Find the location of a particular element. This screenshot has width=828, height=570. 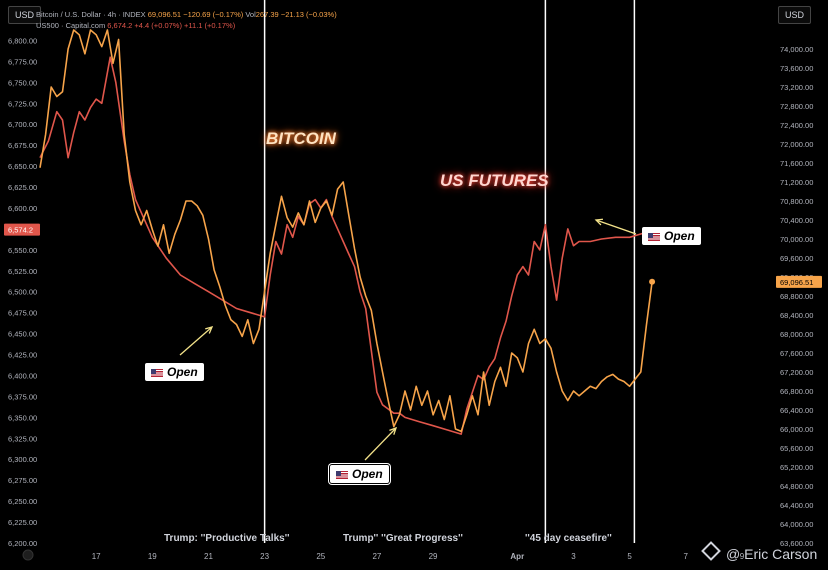

open-callout-2: Open is located at coordinates (359, 474).